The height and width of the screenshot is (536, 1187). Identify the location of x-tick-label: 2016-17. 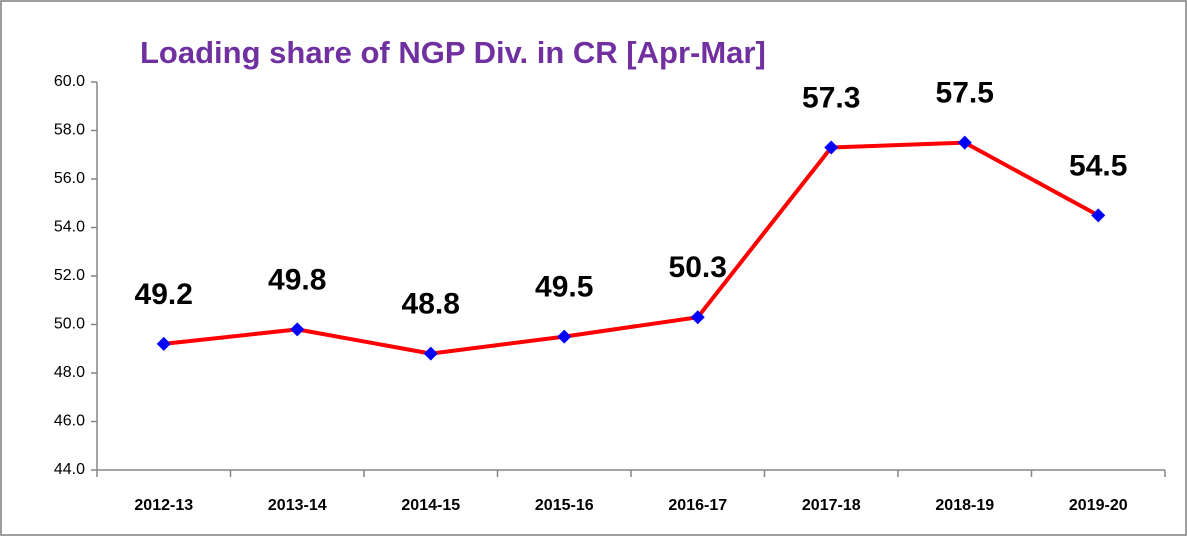
(697, 505).